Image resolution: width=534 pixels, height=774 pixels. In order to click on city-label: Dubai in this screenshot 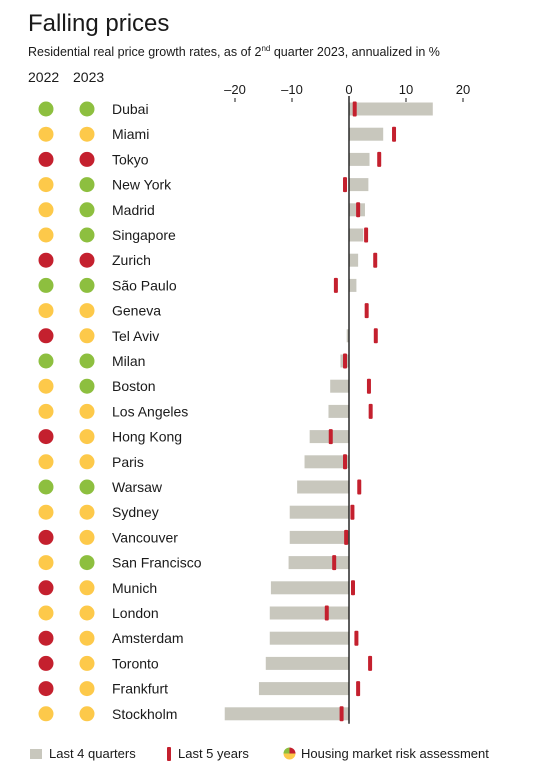, I will do `click(130, 109)`.